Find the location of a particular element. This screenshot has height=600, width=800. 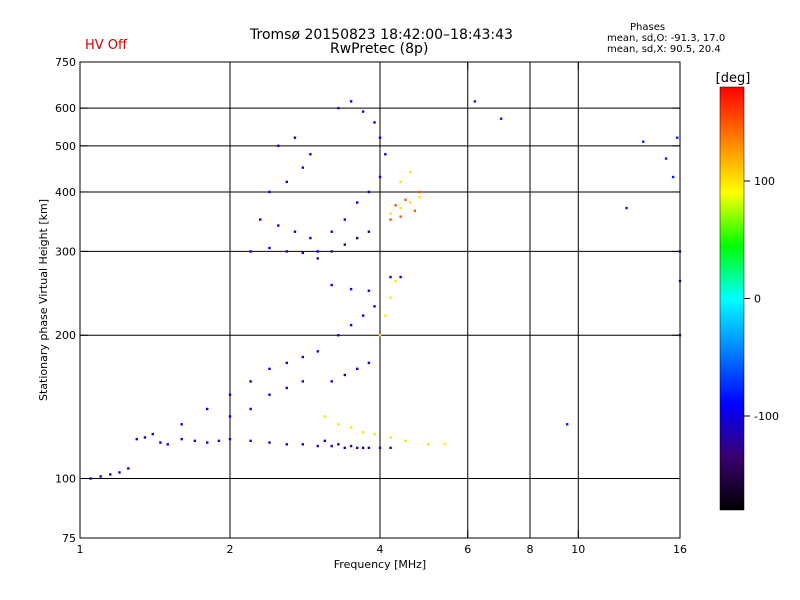

chart-title-line2: RwPretec (8p) is located at coordinates (379, 49).